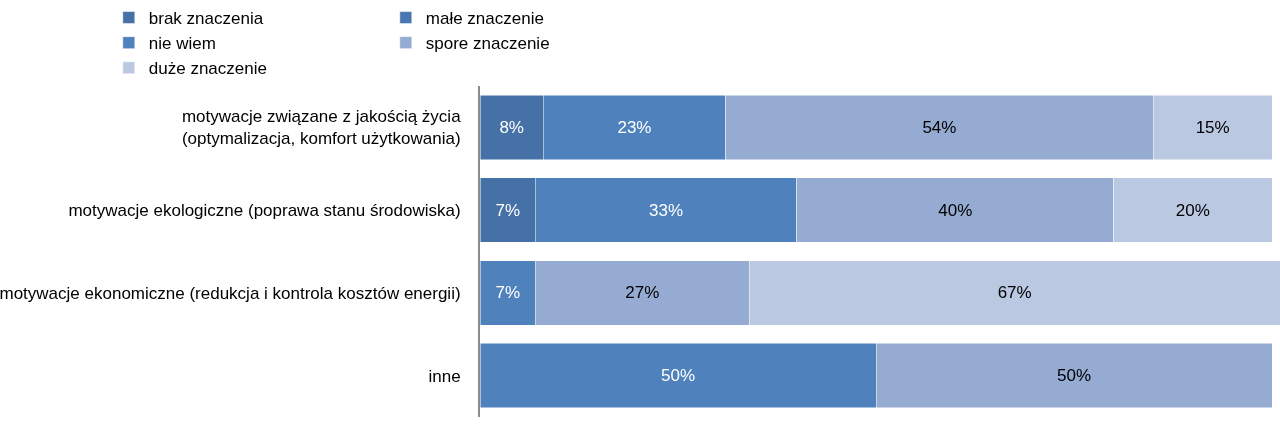  Describe the element at coordinates (484, 19) in the screenshot. I see `legend-label: małe znaczenie` at that location.